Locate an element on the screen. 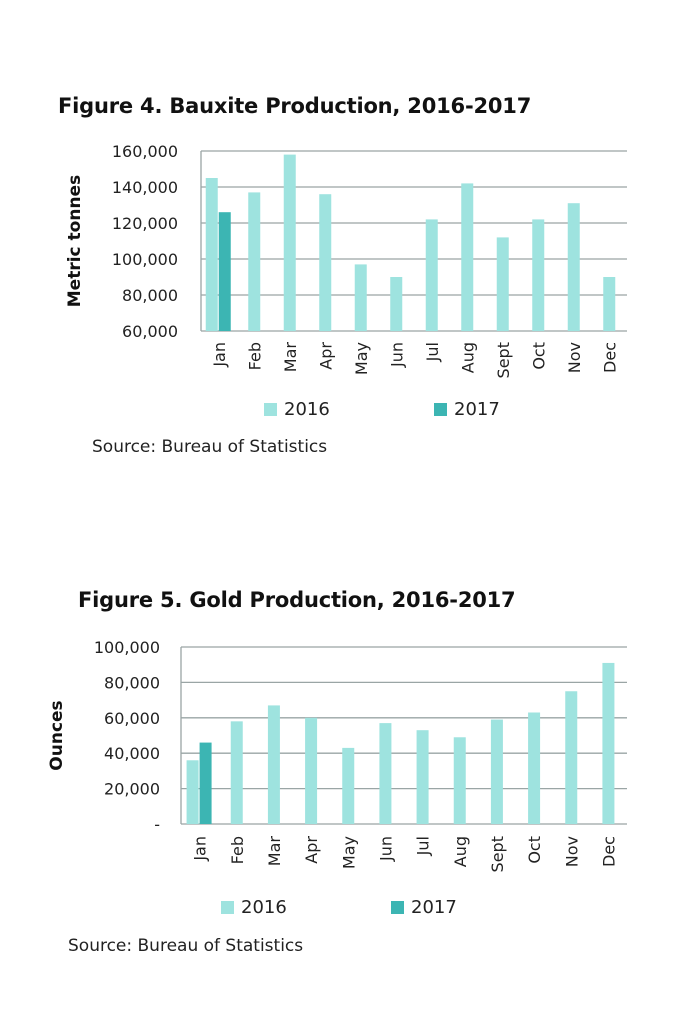 This screenshot has width=684, height=1024. y-axis-title: Metric tonnes is located at coordinates (75, 241).